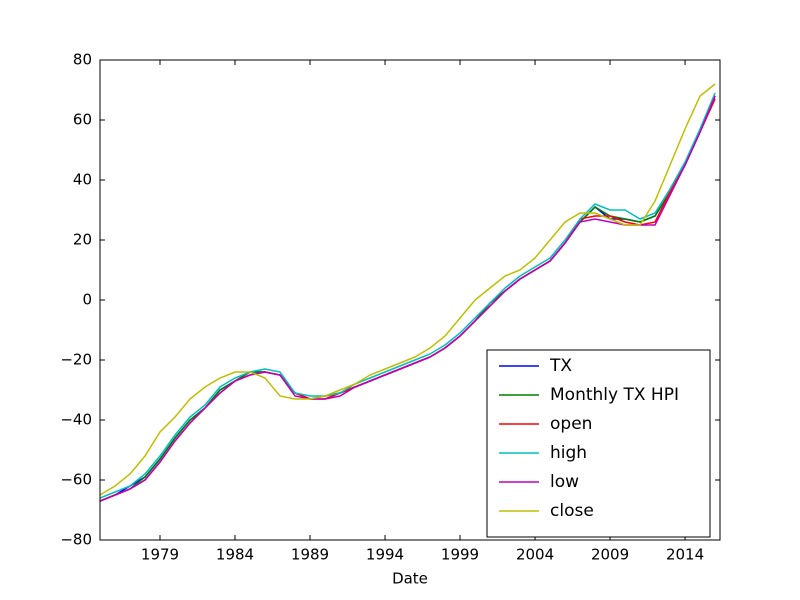 Image resolution: width=800 pixels, height=600 pixels. What do you see at coordinates (460, 555) in the screenshot?
I see `x-tick-label: 1999` at bounding box center [460, 555].